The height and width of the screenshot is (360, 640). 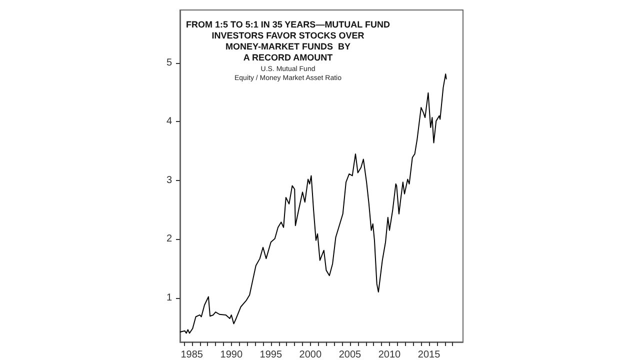 What do you see at coordinates (429, 355) in the screenshot?
I see `x-tick-label: 2015` at bounding box center [429, 355].